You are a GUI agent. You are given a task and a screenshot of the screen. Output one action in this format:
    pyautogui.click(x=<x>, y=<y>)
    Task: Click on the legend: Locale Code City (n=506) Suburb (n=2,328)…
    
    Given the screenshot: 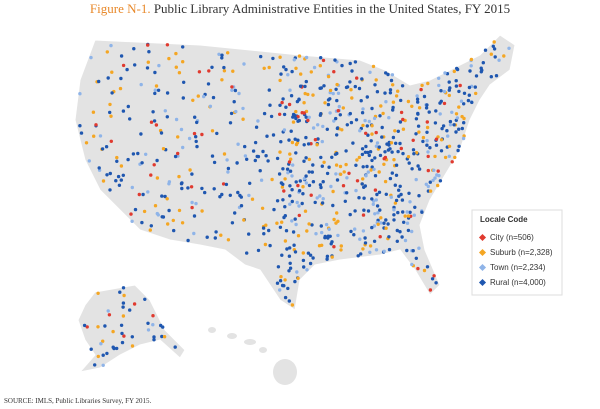 What is the action you would take?
    pyautogui.click(x=517, y=252)
    